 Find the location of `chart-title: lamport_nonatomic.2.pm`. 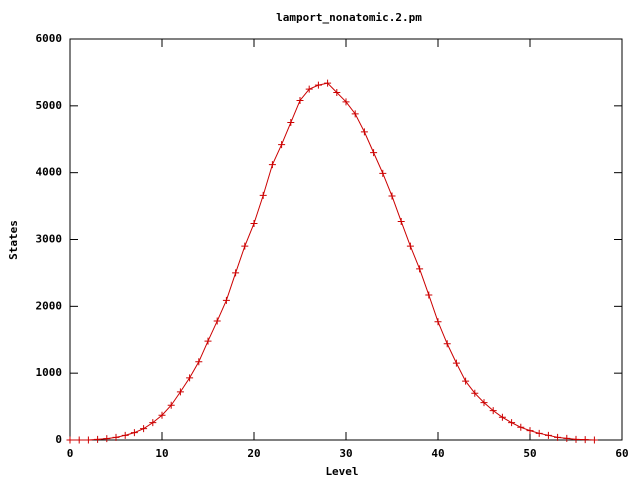

chart-title: lamport_nonatomic.2.pm is located at coordinates (349, 17).